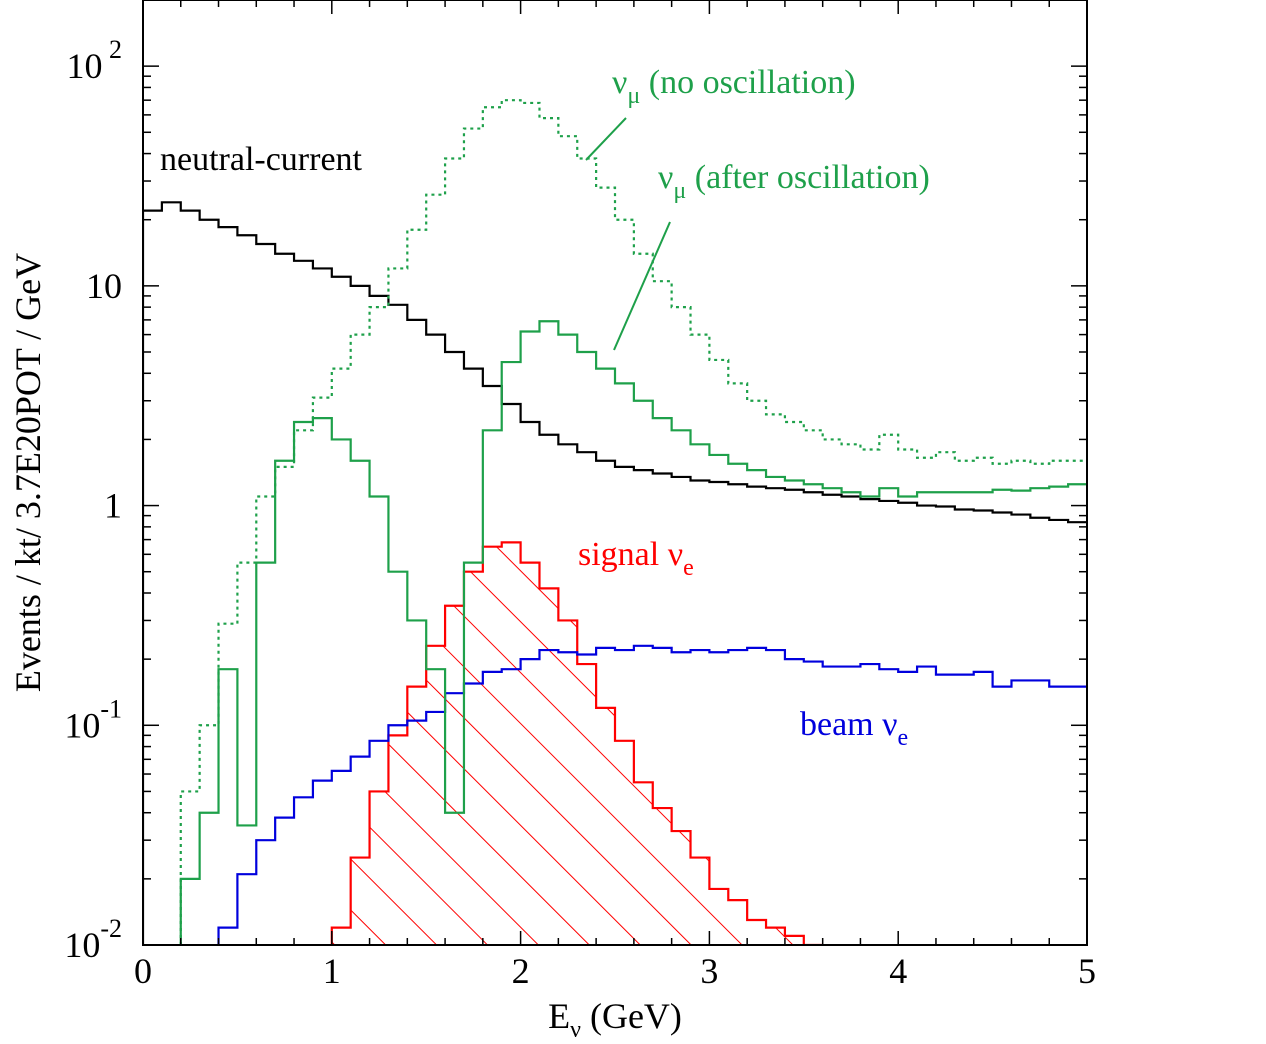 The width and height of the screenshot is (1266, 1044). I want to click on leader-numu-noosc, so click(606, 139).